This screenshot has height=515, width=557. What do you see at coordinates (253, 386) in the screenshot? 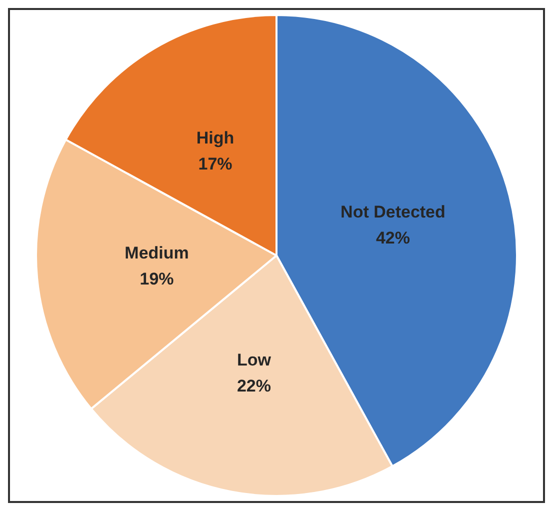
I see `data-label: 22%` at bounding box center [253, 386].